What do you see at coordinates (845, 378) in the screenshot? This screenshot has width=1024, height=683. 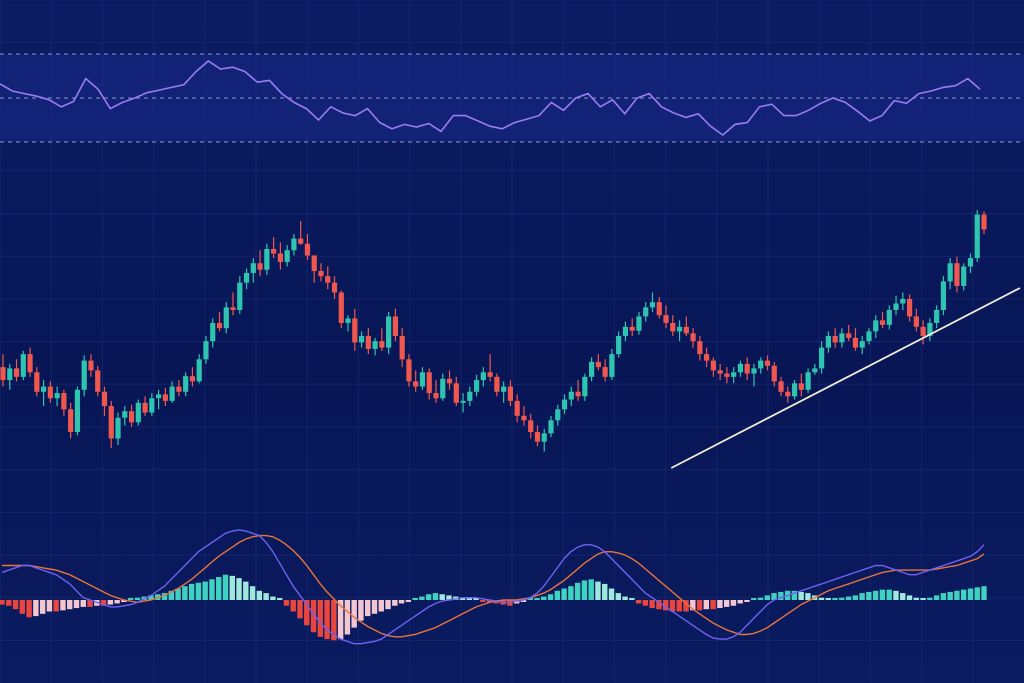 I see `trendline` at bounding box center [845, 378].